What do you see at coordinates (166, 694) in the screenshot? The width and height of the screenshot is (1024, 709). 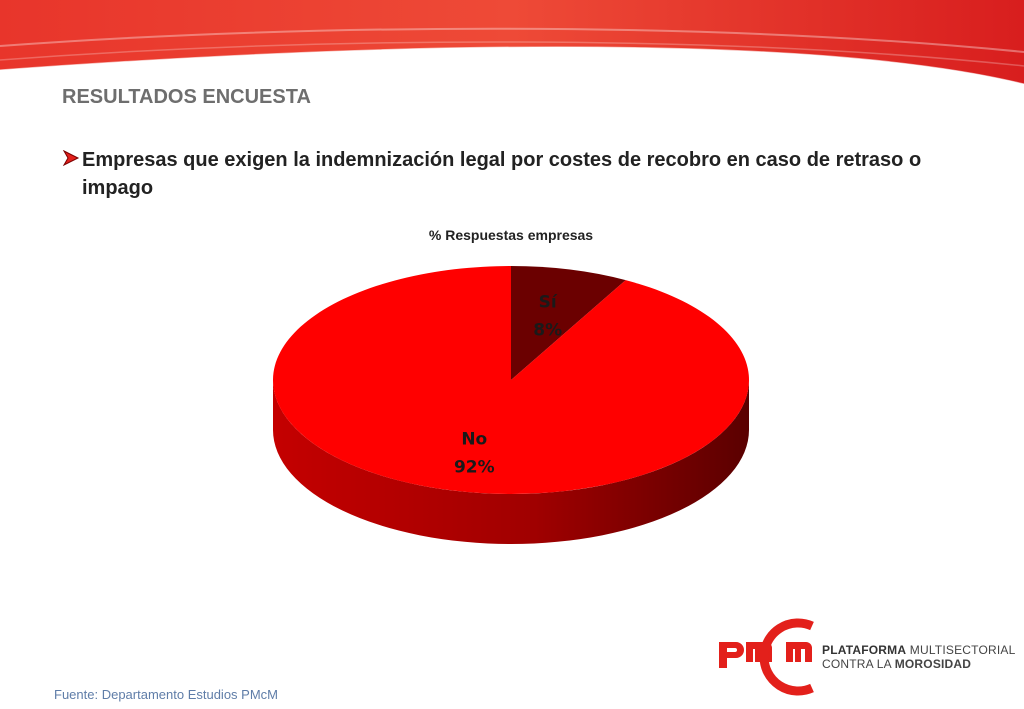 I see `source-note: Fuente: Departamento Estudios PMcM` at bounding box center [166, 694].